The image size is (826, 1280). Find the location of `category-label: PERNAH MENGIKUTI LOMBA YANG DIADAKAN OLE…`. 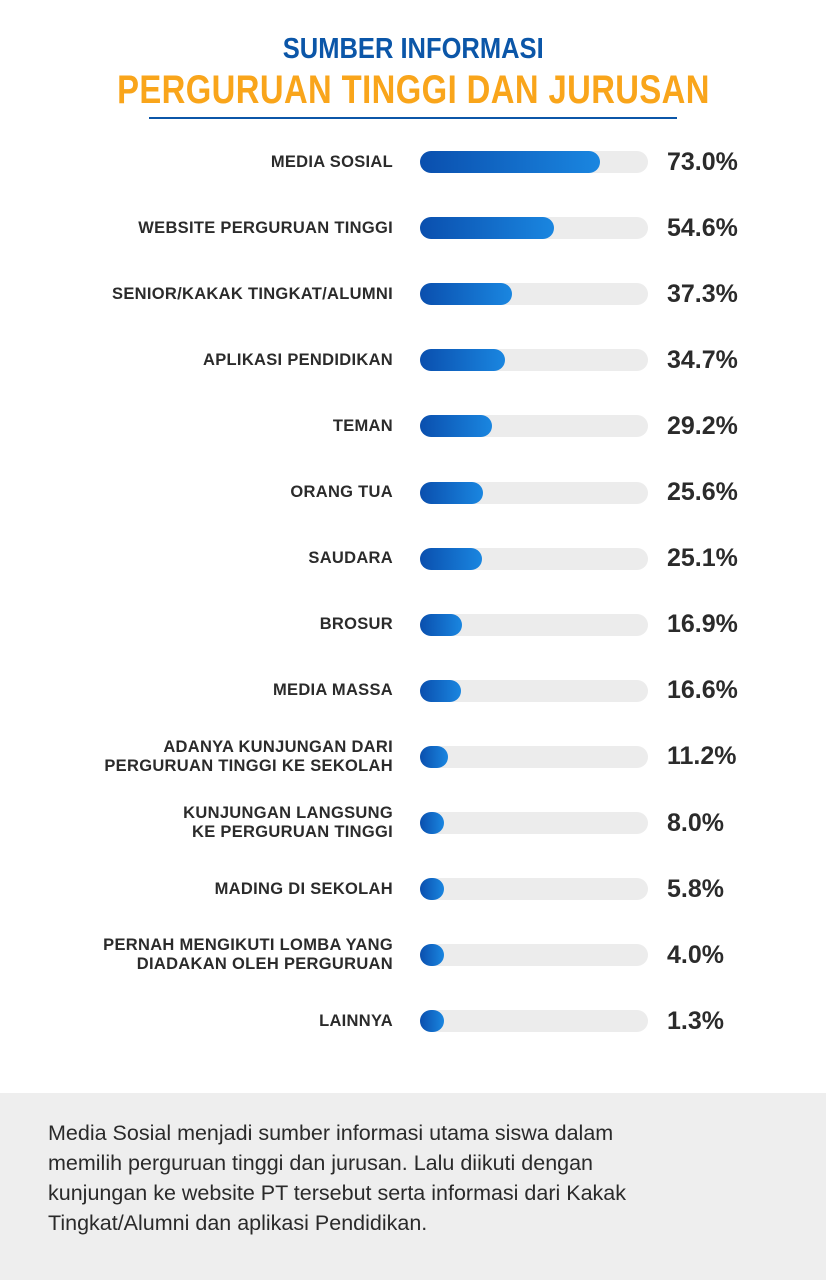

category-label: PERNAH MENGIKUTI LOMBA YANG DIADAKAN OLE… is located at coordinates (248, 955).